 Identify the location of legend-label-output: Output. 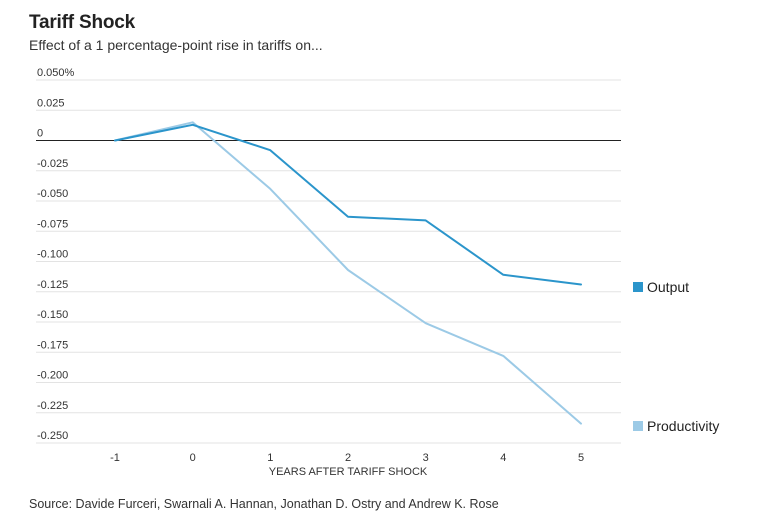
(668, 287).